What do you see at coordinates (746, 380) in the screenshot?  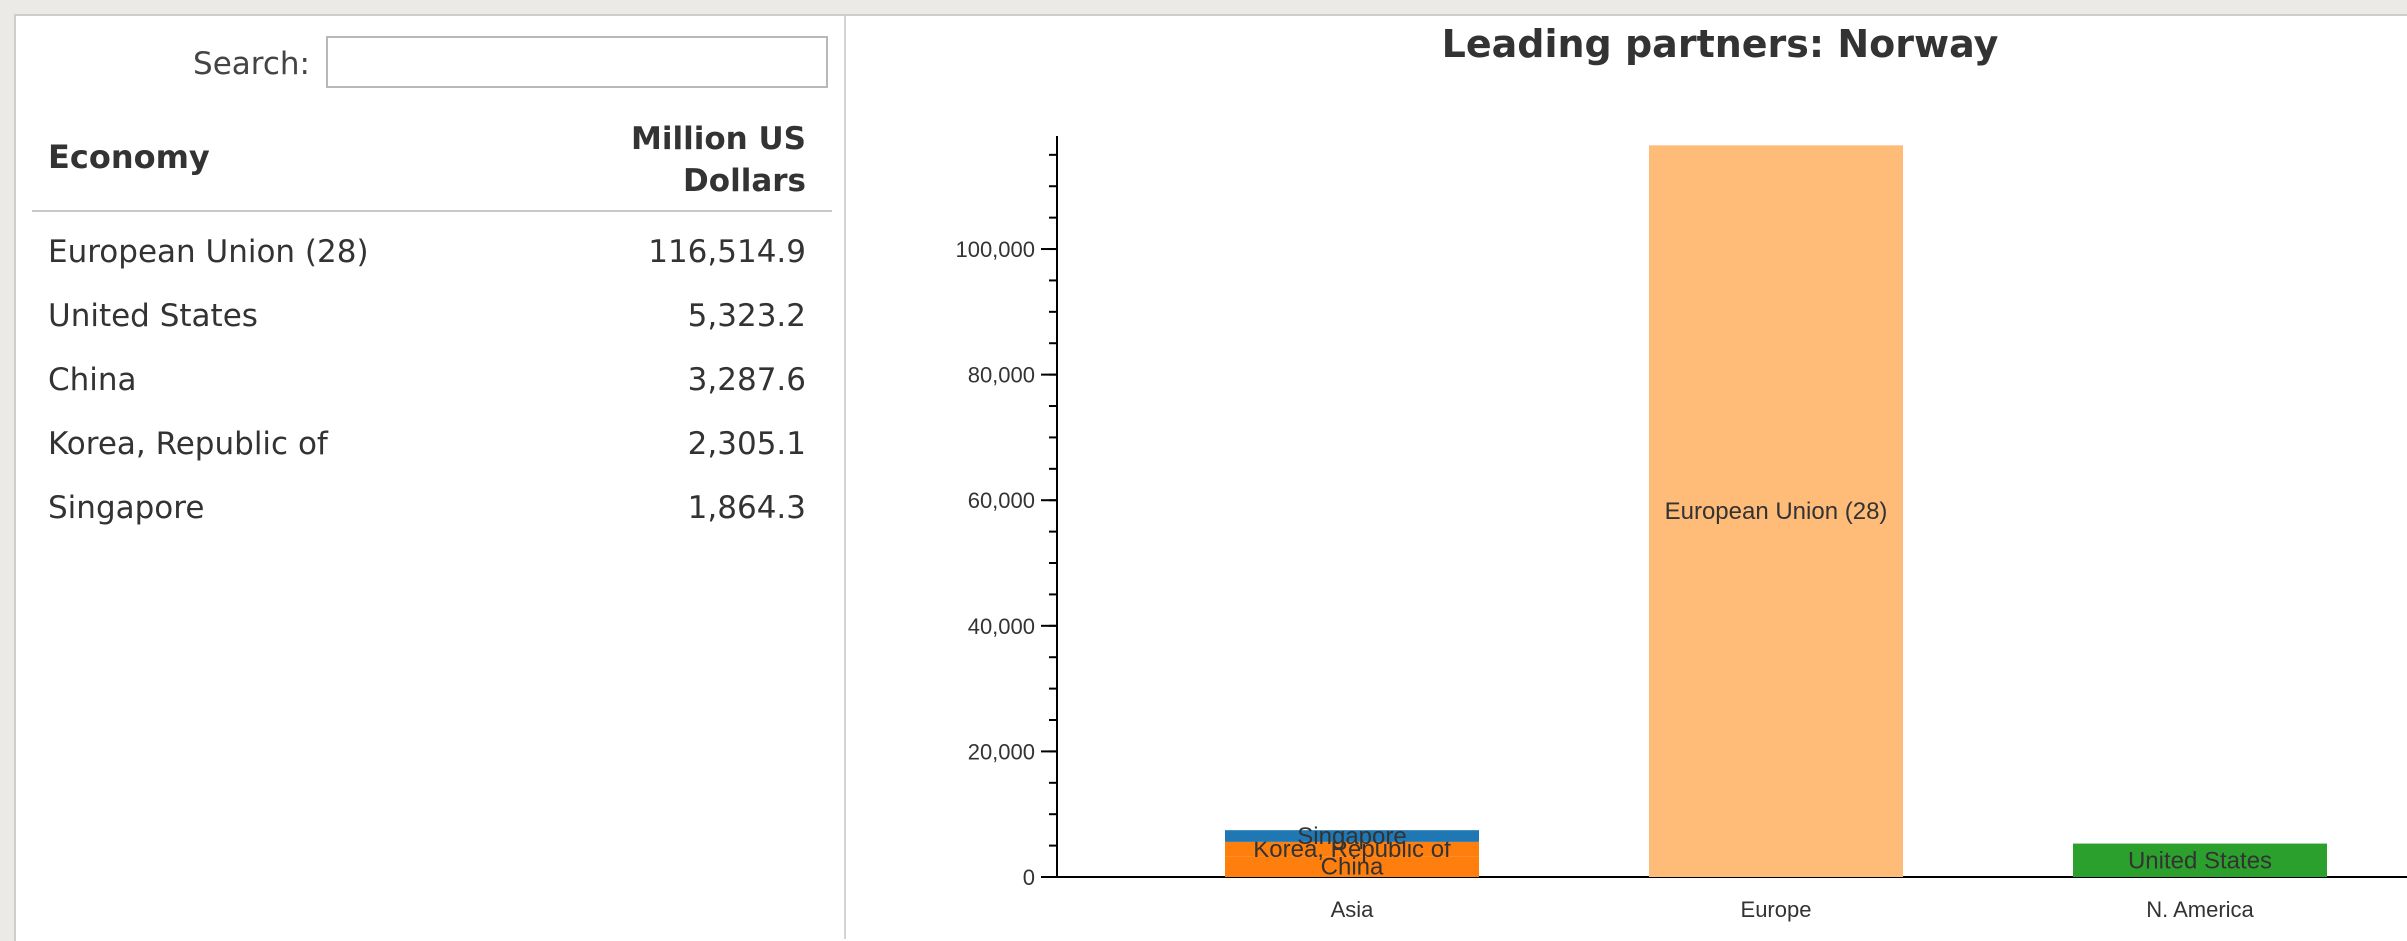 I see `value-cell: 3,287.6` at bounding box center [746, 380].